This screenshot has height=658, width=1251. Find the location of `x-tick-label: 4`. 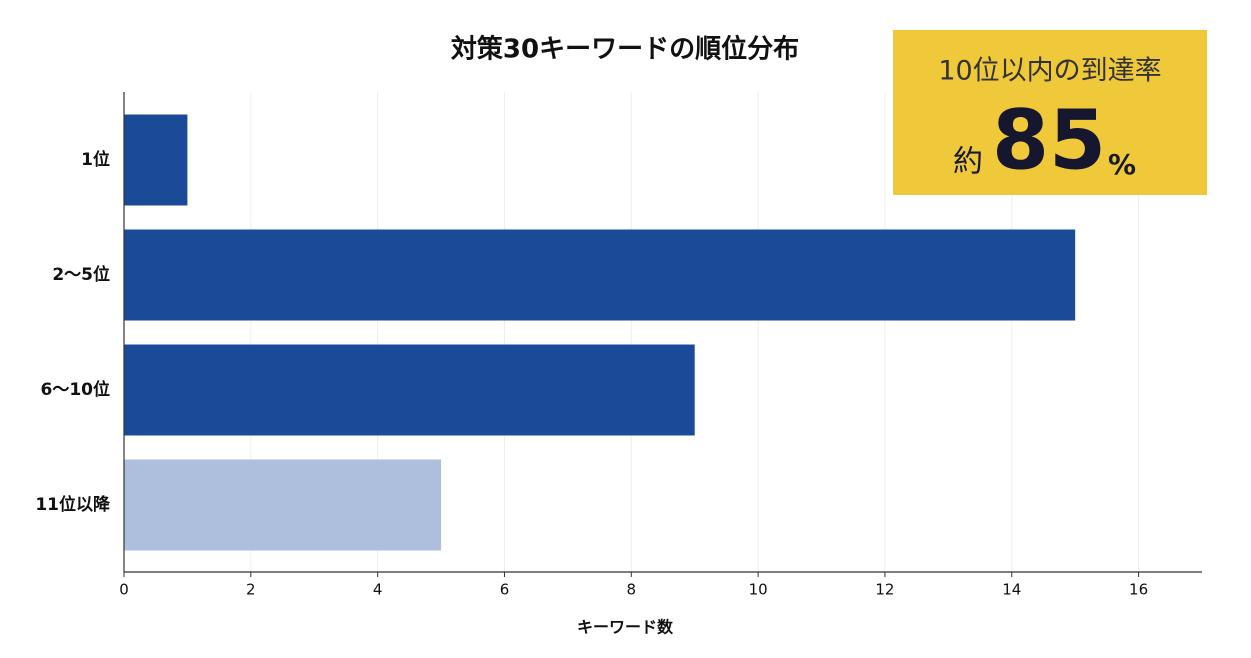

x-tick-label: 4 is located at coordinates (378, 590).